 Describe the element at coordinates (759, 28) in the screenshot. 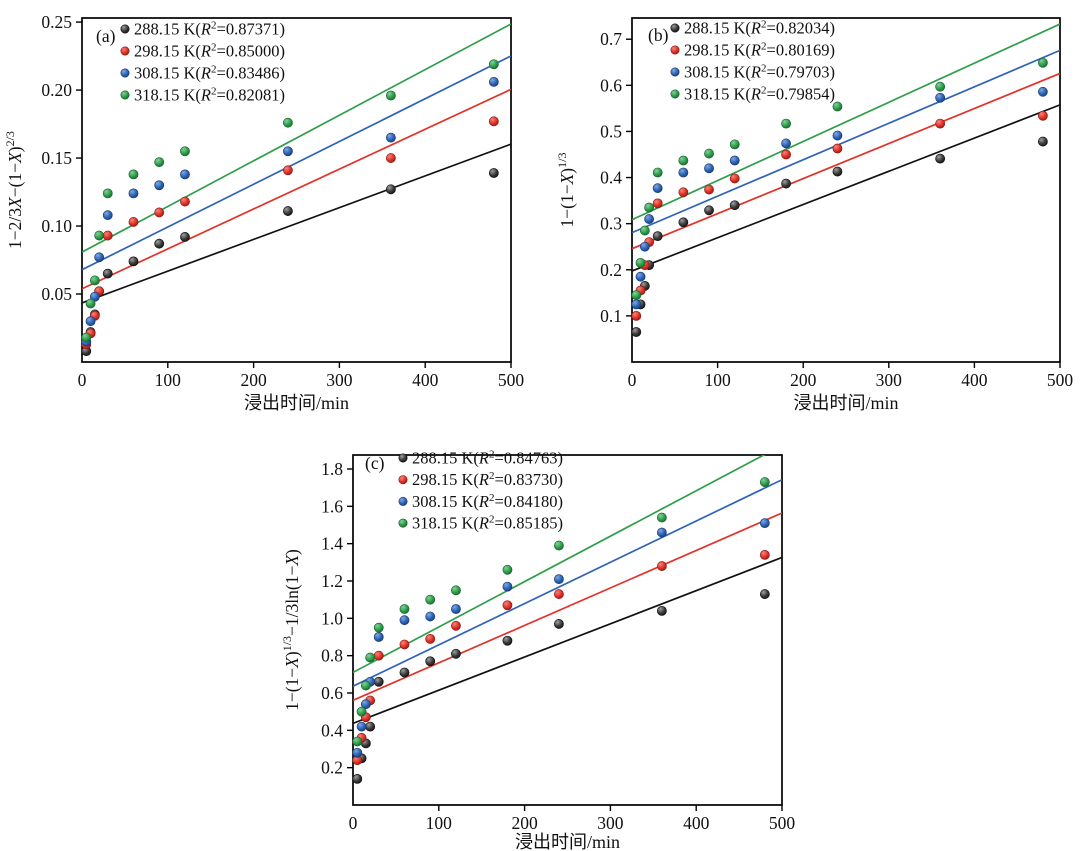

I see `legend-entry: 288.15 K(R2=0.82034)` at that location.